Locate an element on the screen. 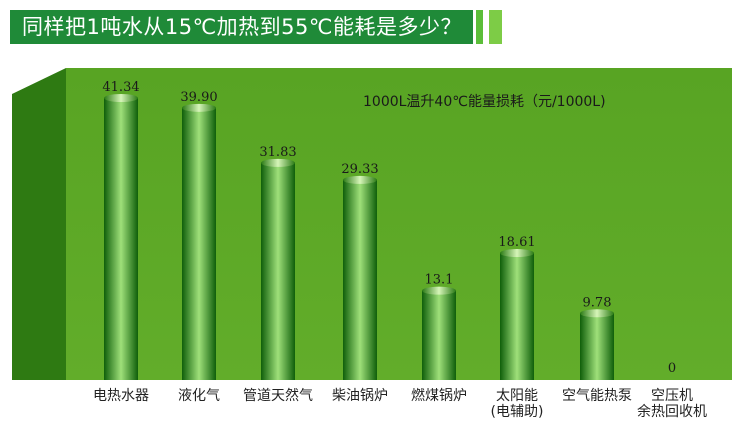  x-tick-label-main: 燃煤锅炉 is located at coordinates (439, 396).